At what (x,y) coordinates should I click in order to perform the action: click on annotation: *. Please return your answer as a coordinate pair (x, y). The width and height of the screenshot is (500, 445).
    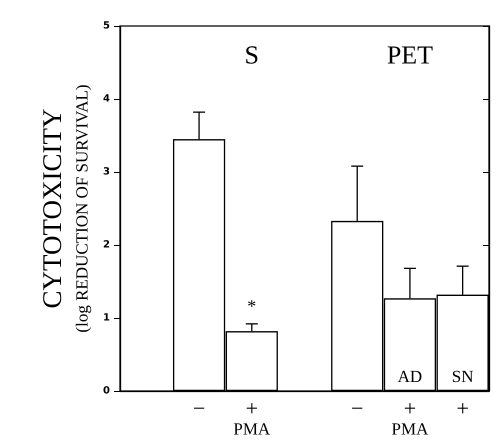
    Looking at the image, I should click on (251, 306).